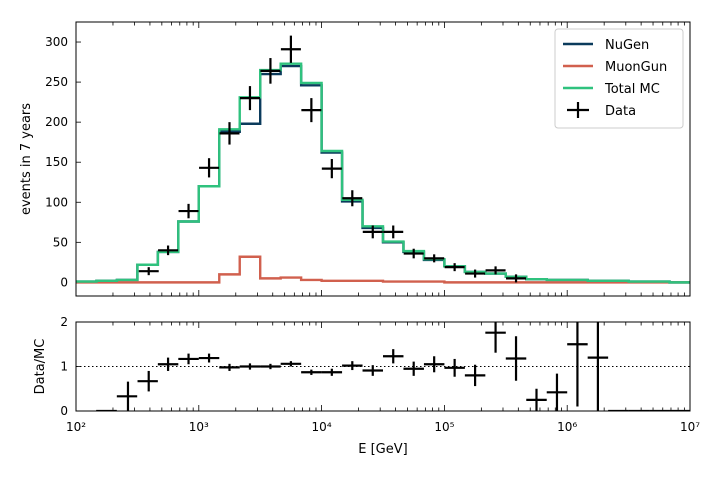 This screenshot has height=480, width=720. What do you see at coordinates (56, 42) in the screenshot?
I see `main-y-tick-label: 300` at bounding box center [56, 42].